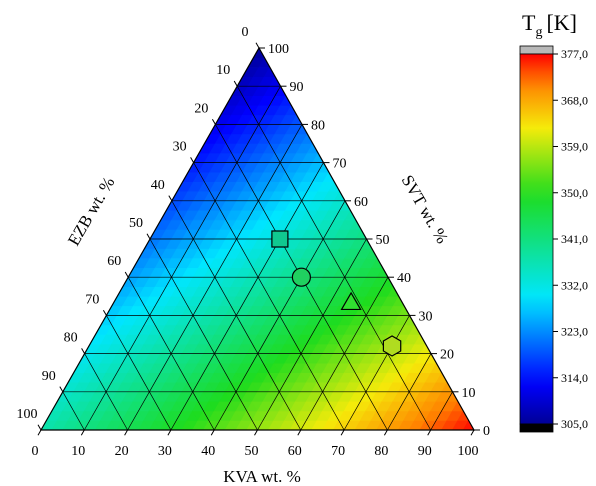  What do you see at coordinates (536, 239) in the screenshot?
I see `colorbar-gradient` at bounding box center [536, 239].